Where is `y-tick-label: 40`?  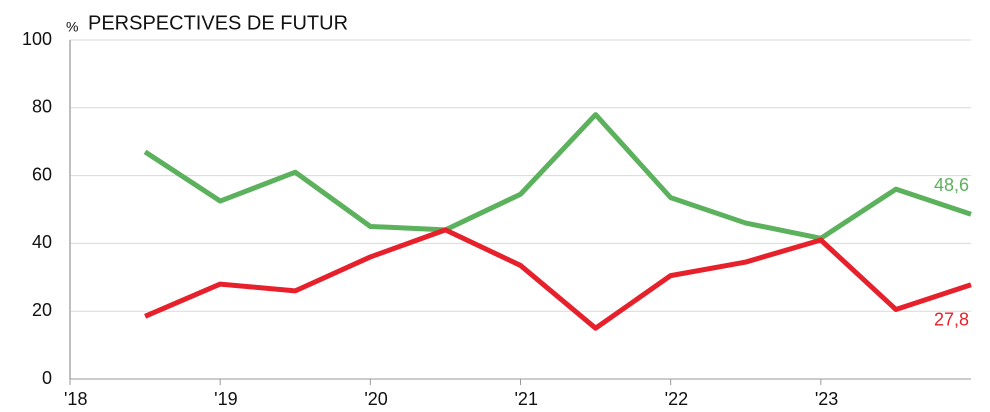 y-tick-label: 40 is located at coordinates (42, 242).